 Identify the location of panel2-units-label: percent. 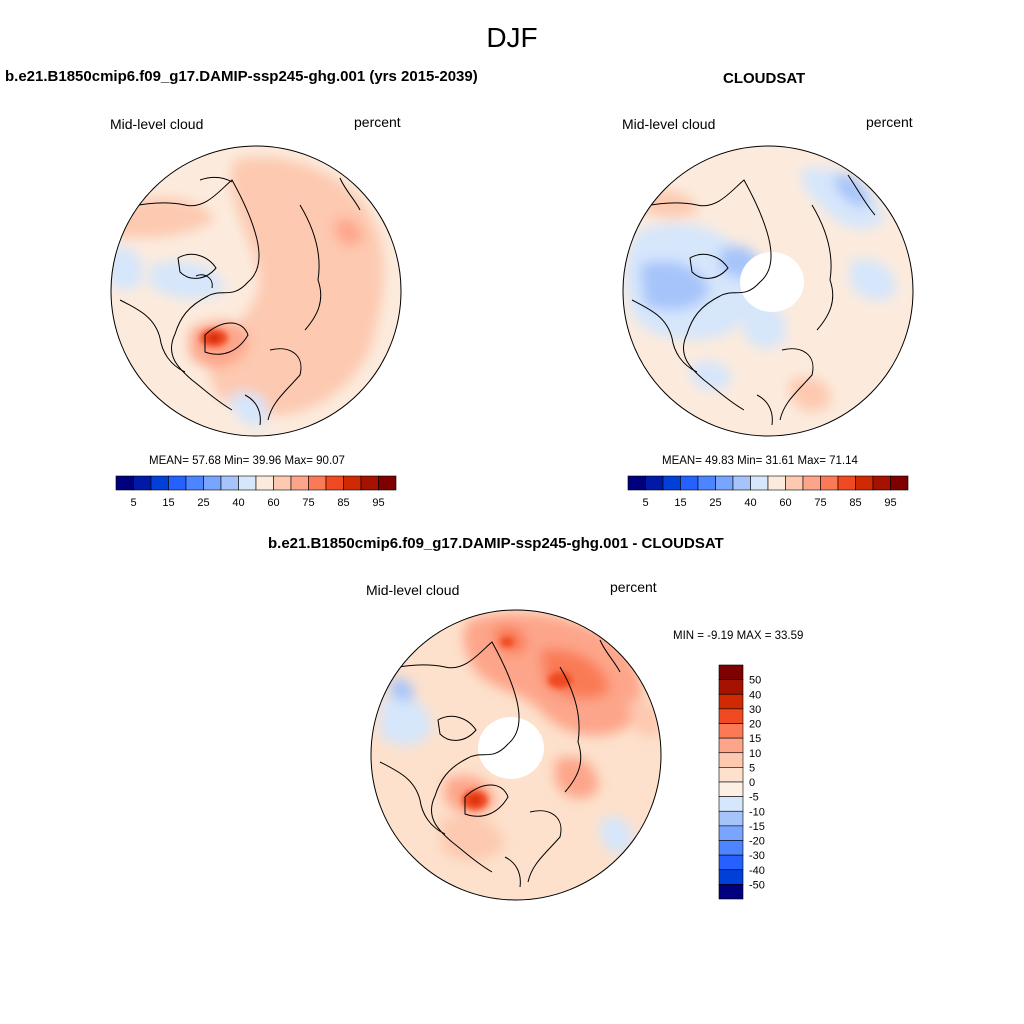
(889, 122).